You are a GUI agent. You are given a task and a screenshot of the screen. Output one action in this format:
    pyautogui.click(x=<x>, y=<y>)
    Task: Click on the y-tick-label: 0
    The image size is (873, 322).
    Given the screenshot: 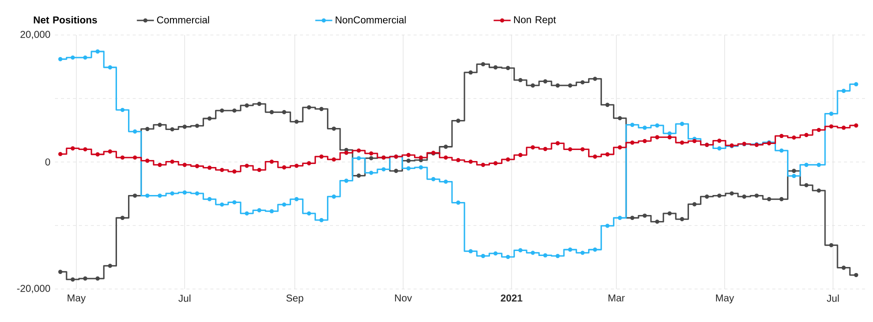 What is the action you would take?
    pyautogui.click(x=47, y=162)
    